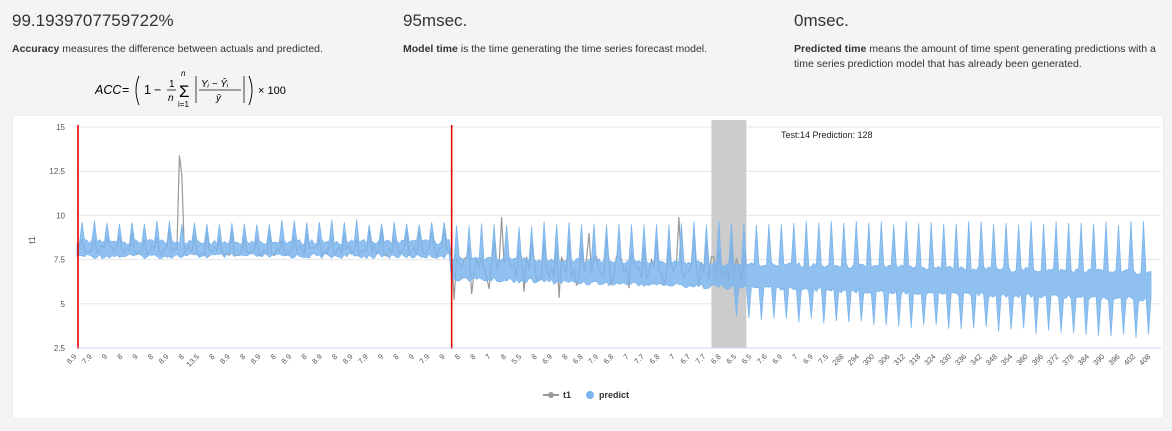 The width and height of the screenshot is (1172, 431). I want to click on x-tick-label: 288, so click(837, 359).